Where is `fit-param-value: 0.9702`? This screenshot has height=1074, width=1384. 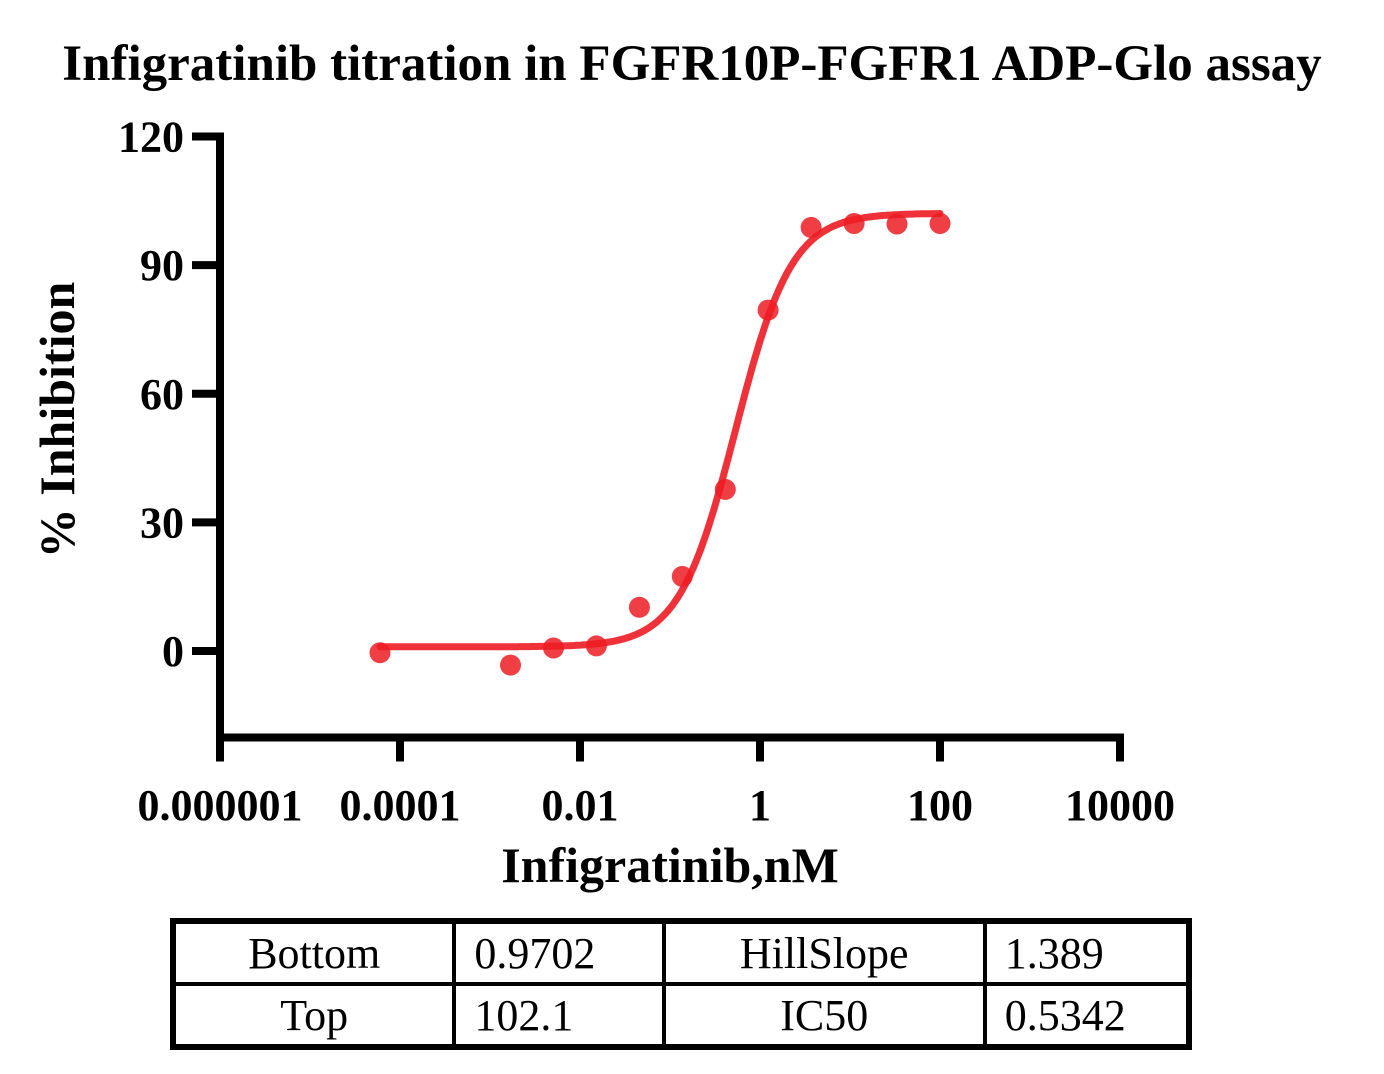 fit-param-value: 0.9702 is located at coordinates (559, 952).